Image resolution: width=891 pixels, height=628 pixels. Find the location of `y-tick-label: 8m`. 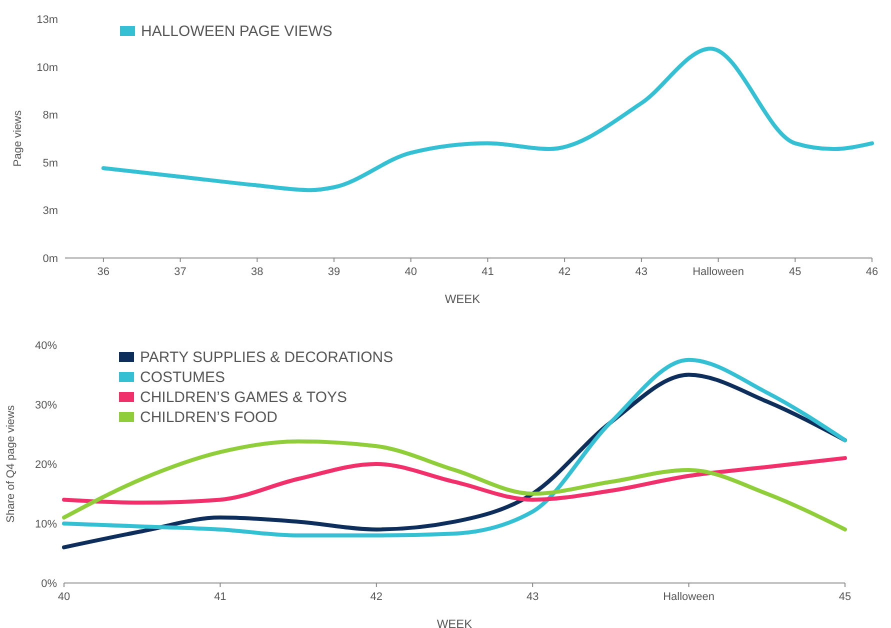

y-tick-label: 8m is located at coordinates (50, 116).